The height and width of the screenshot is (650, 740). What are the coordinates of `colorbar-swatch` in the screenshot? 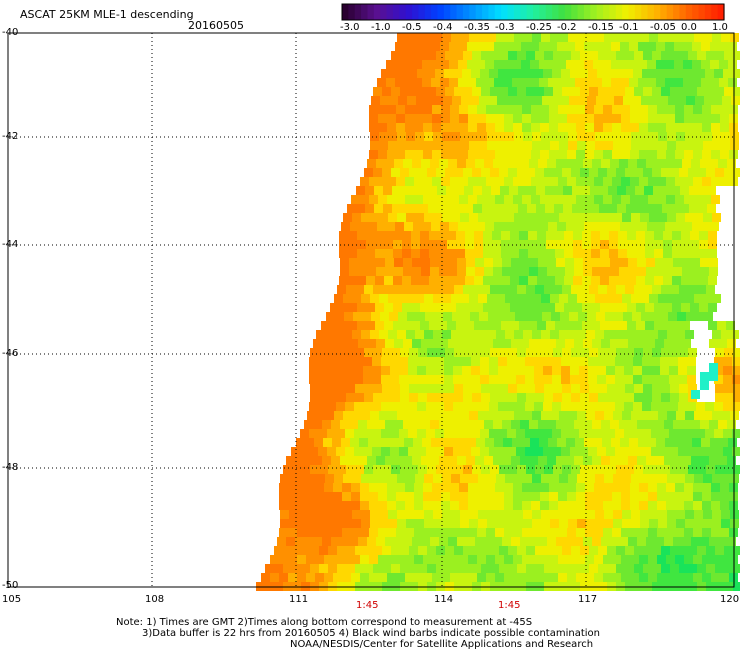 It's located at (613, 12).